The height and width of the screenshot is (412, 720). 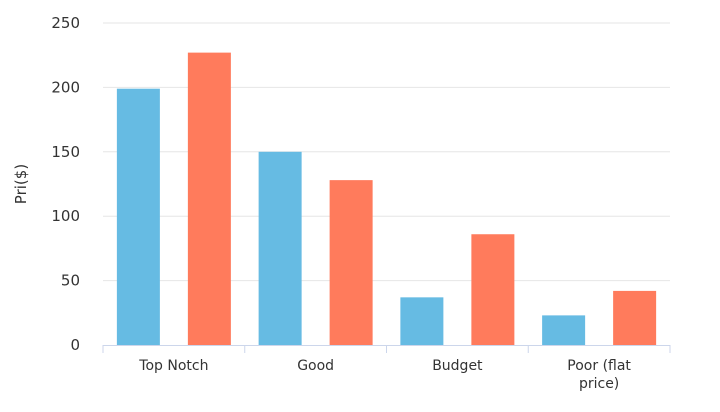 I want to click on y-tick-label: 150, so click(x=65, y=152).